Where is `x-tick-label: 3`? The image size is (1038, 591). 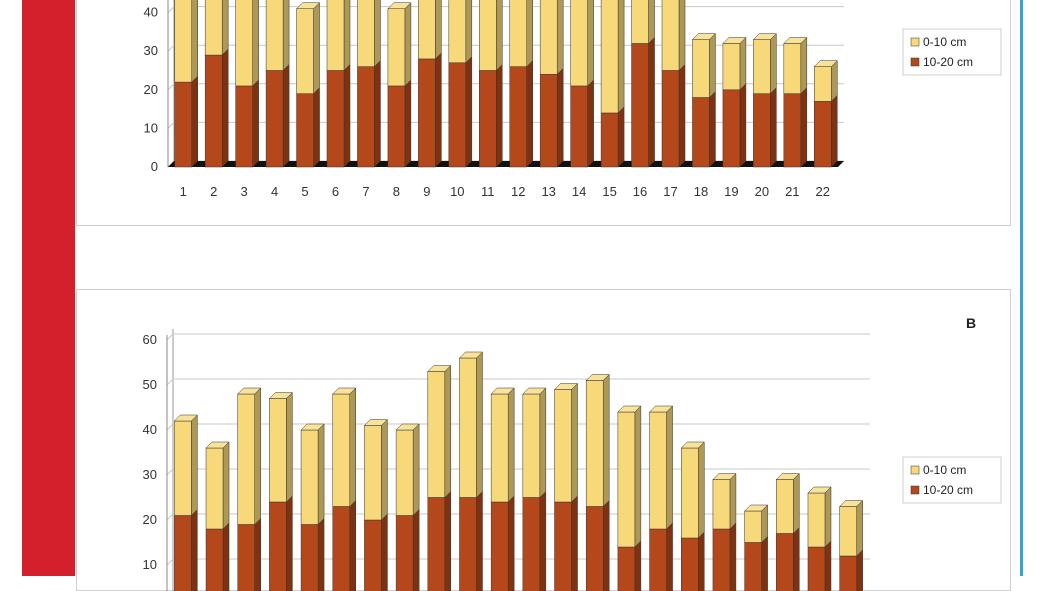
x-tick-label: 3 is located at coordinates (244, 191).